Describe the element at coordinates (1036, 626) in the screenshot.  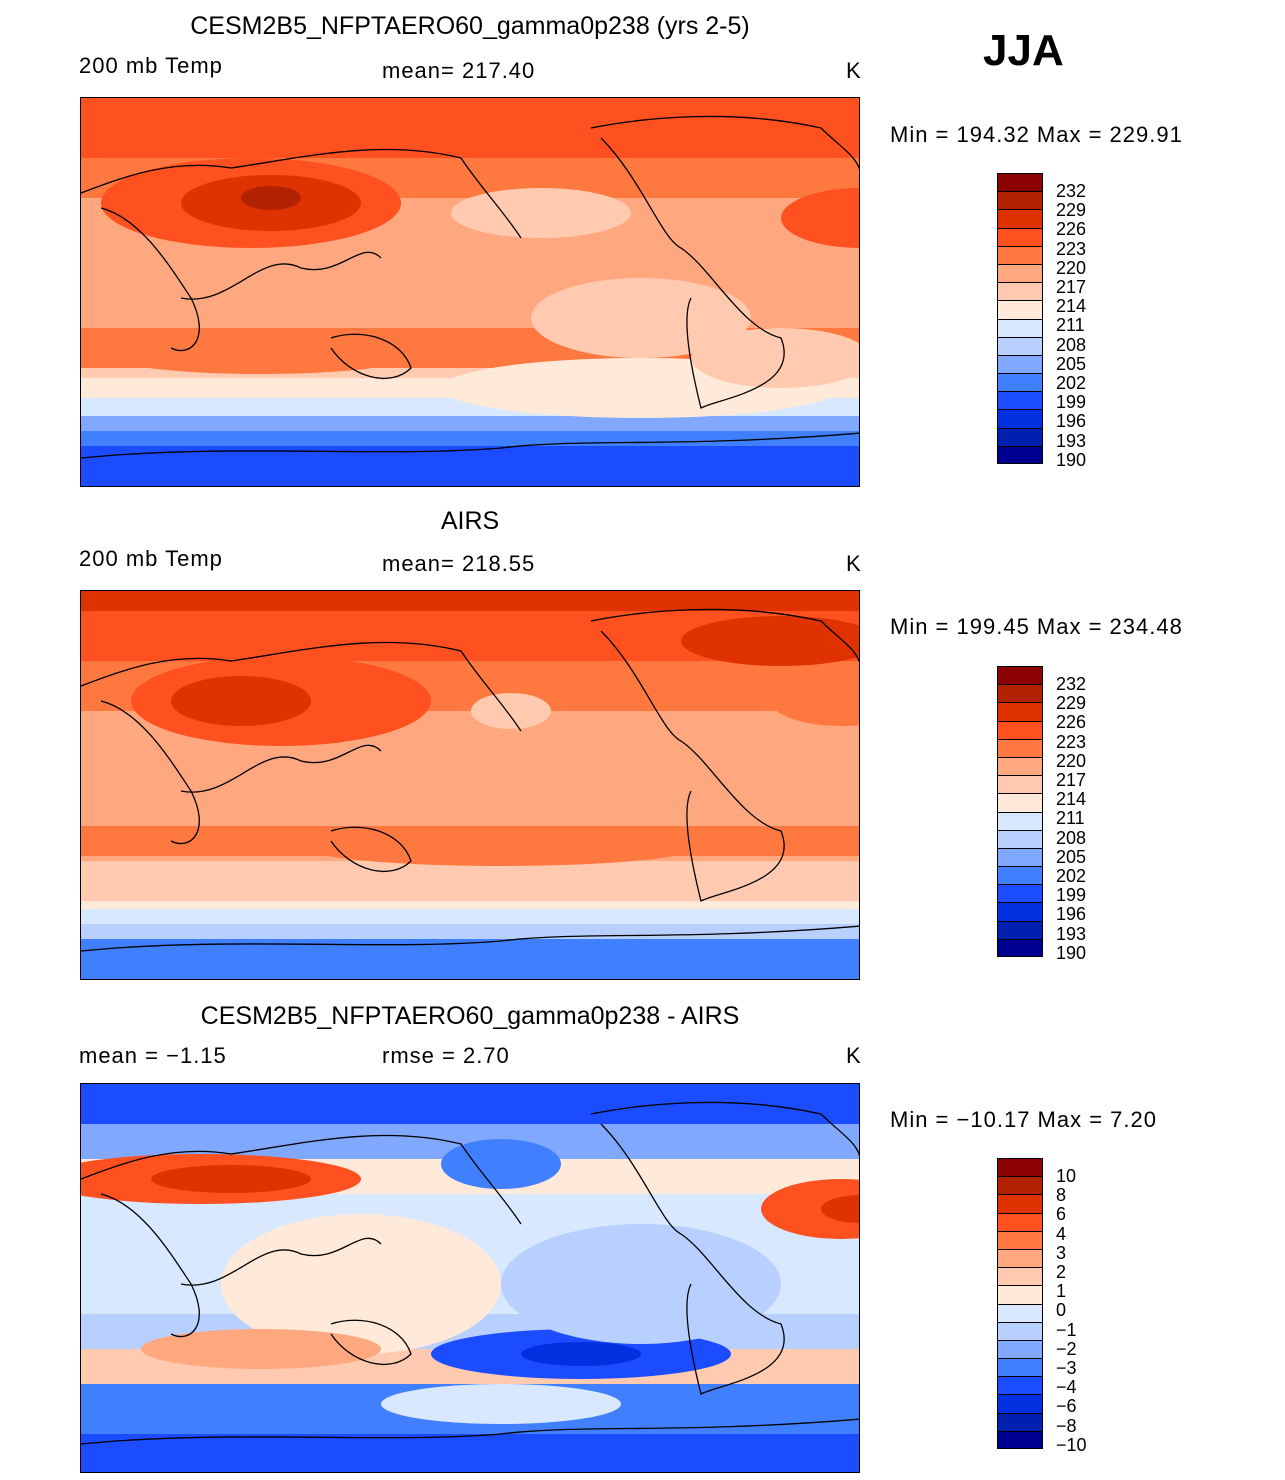
I see `minmax-label: Min = 199.45 Max = 234.48` at that location.